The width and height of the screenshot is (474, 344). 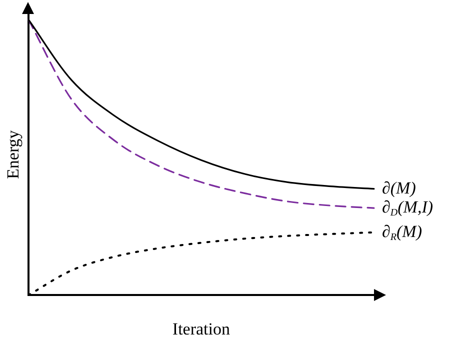 What do you see at coordinates (399, 188) in the screenshot?
I see `series-label: ∂(M)` at bounding box center [399, 188].